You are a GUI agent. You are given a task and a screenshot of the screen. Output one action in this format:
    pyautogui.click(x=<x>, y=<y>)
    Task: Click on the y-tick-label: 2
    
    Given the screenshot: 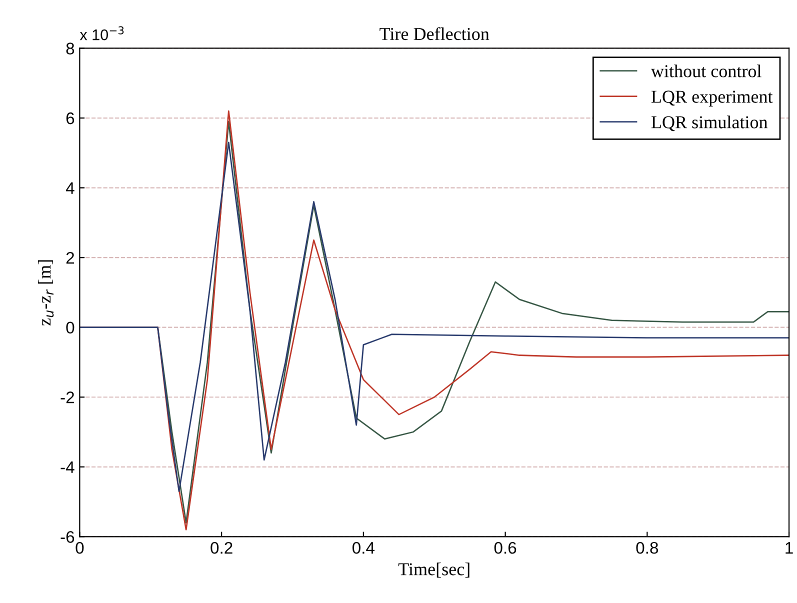 What is the action you would take?
    pyautogui.click(x=70, y=258)
    